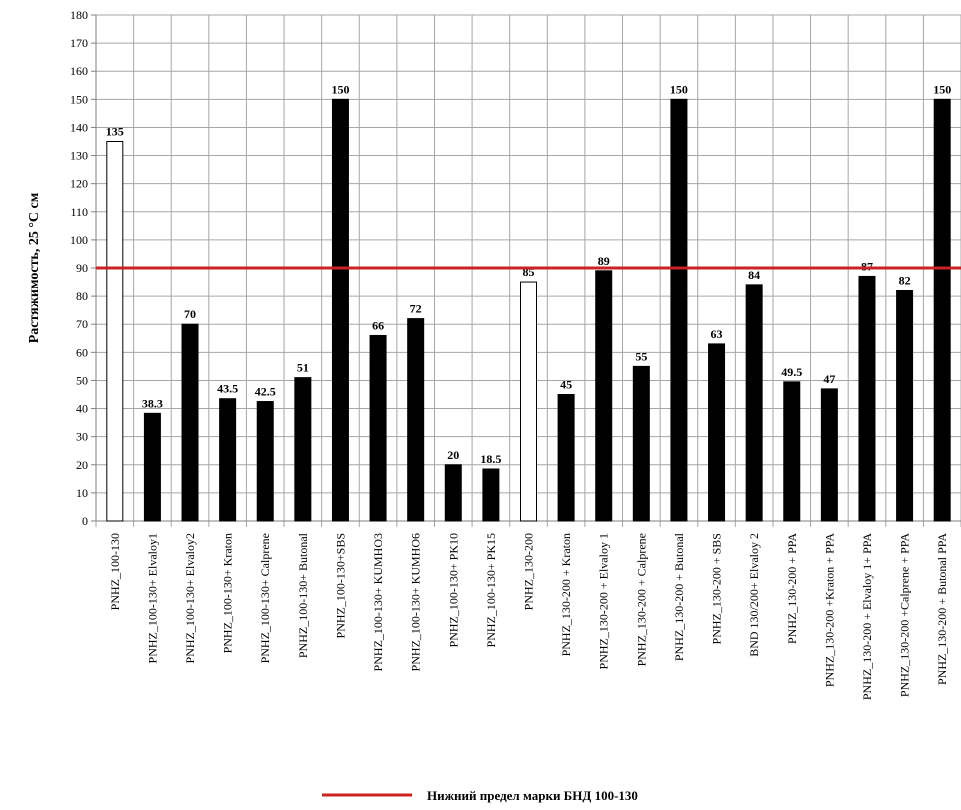 The image size is (961, 810). I want to click on category-label: BND 130/200+ Elvaloy 2, so click(754, 595).